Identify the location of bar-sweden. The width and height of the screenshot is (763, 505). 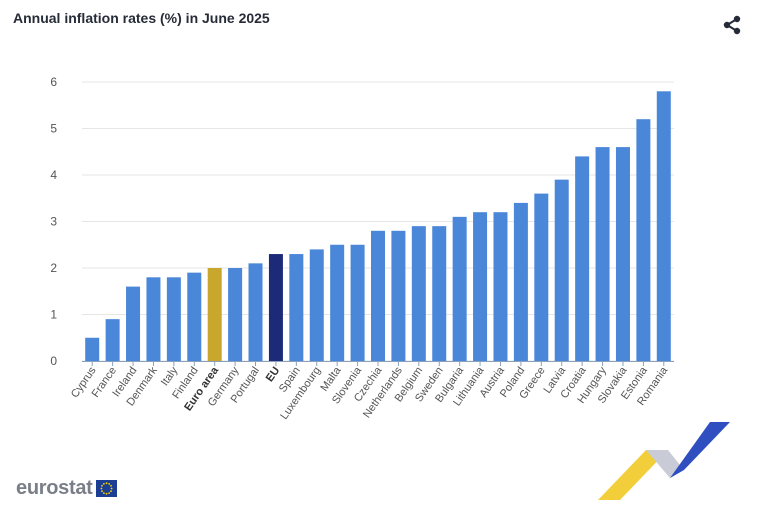
(439, 293).